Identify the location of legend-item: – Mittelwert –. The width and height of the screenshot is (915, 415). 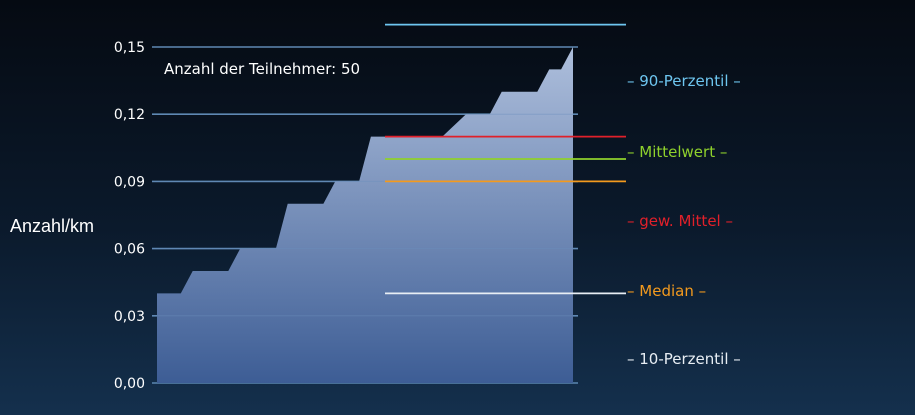
(677, 152).